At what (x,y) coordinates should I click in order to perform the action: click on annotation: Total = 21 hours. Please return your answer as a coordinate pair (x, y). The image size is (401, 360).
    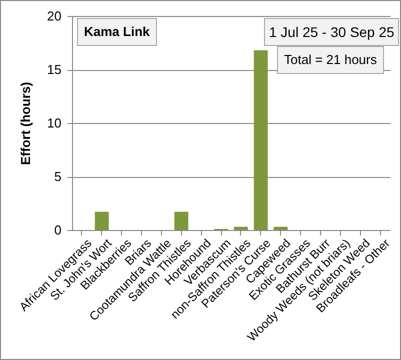
    Looking at the image, I should click on (330, 60).